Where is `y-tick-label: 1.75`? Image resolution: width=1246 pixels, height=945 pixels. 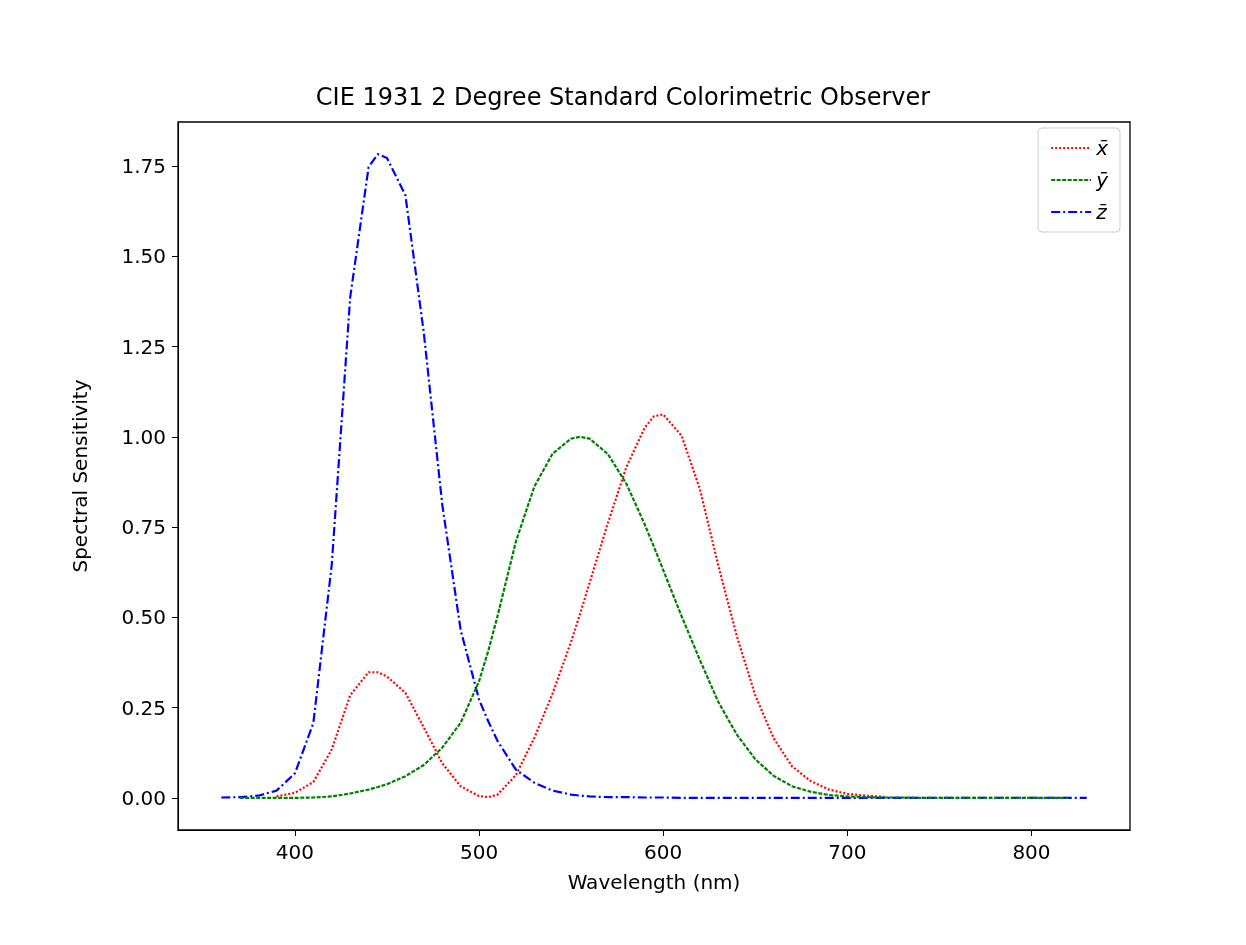 y-tick-label: 1.75 is located at coordinates (143, 166).